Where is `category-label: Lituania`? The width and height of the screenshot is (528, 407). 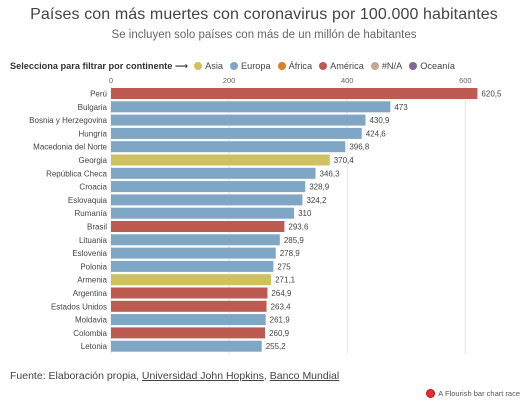 category-label: Lituania is located at coordinates (93, 240).